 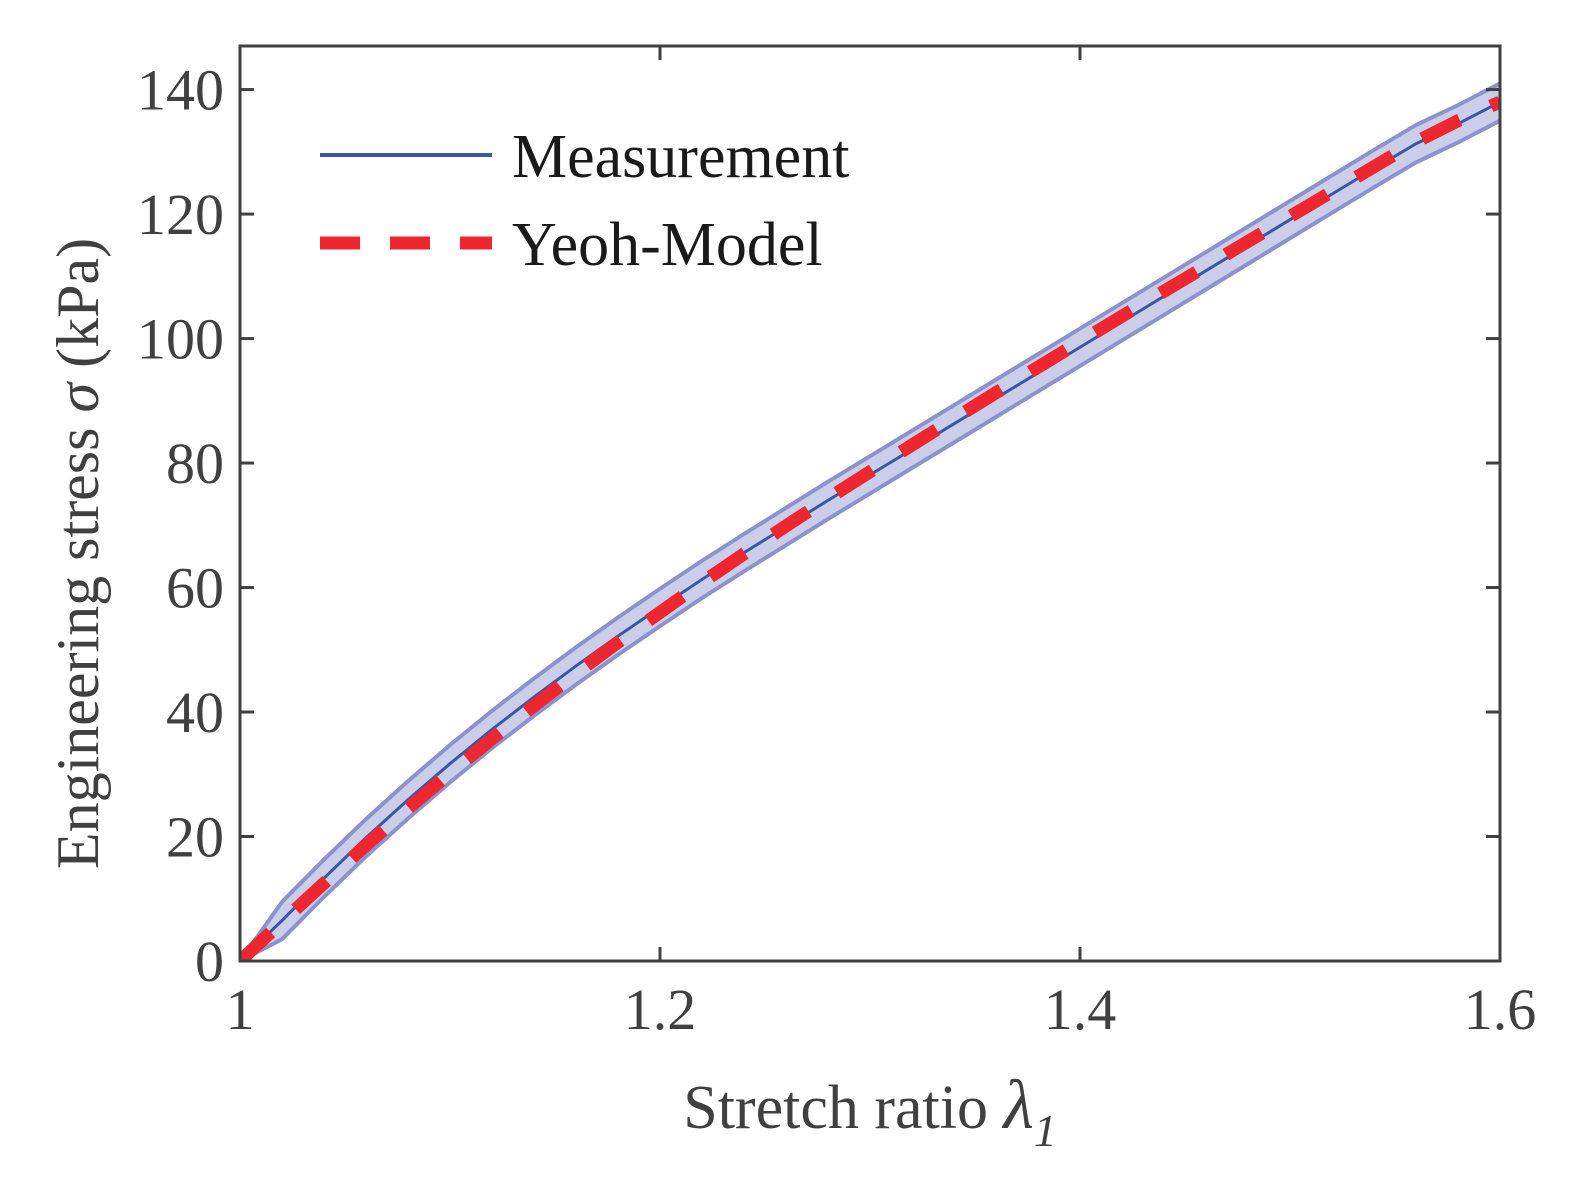 What do you see at coordinates (209, 961) in the screenshot?
I see `y-tick-label: 0` at bounding box center [209, 961].